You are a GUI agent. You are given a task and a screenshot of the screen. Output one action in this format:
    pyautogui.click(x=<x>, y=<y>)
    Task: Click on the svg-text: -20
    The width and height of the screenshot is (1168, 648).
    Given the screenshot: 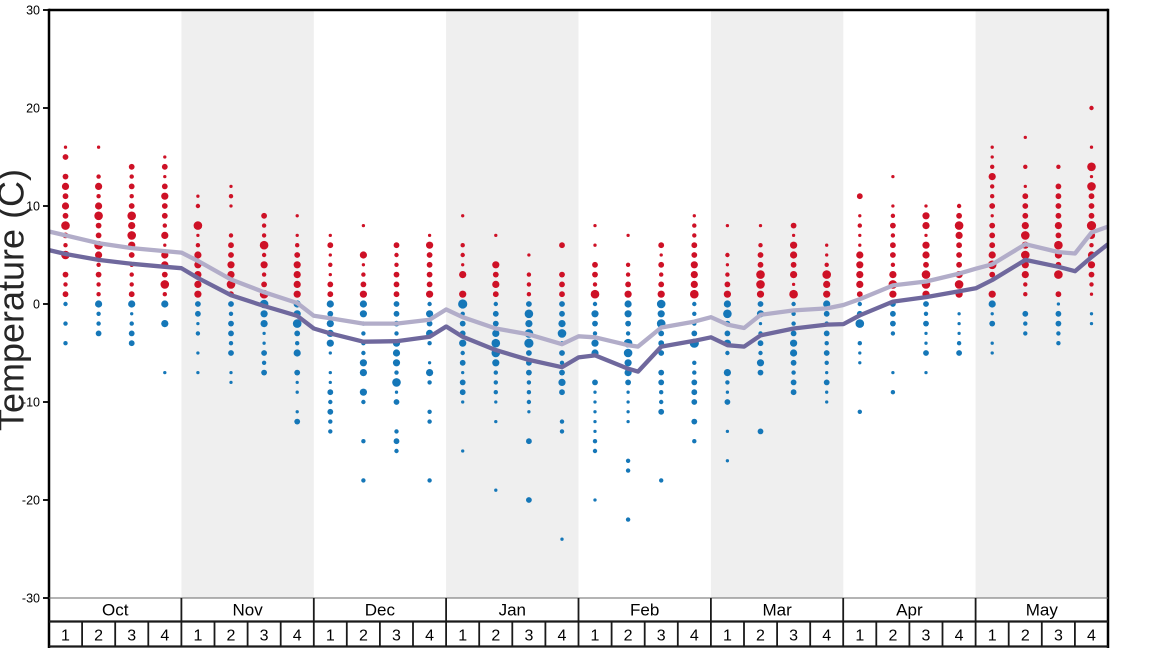 What is the action you would take?
    pyautogui.click(x=31, y=501)
    